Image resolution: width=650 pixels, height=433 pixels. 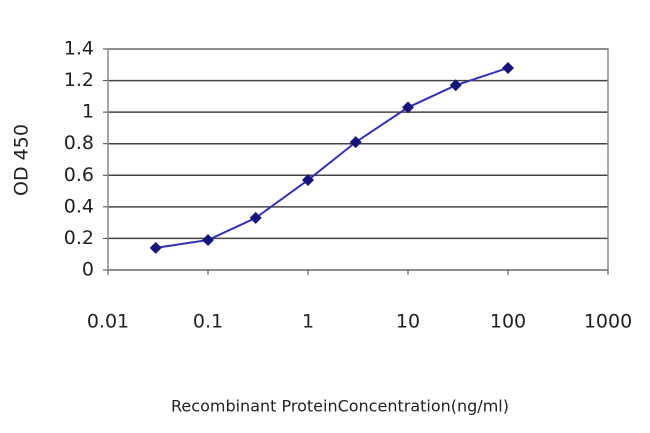 What do you see at coordinates (108, 322) in the screenshot?
I see `x-tick-label: 0.01` at bounding box center [108, 322].